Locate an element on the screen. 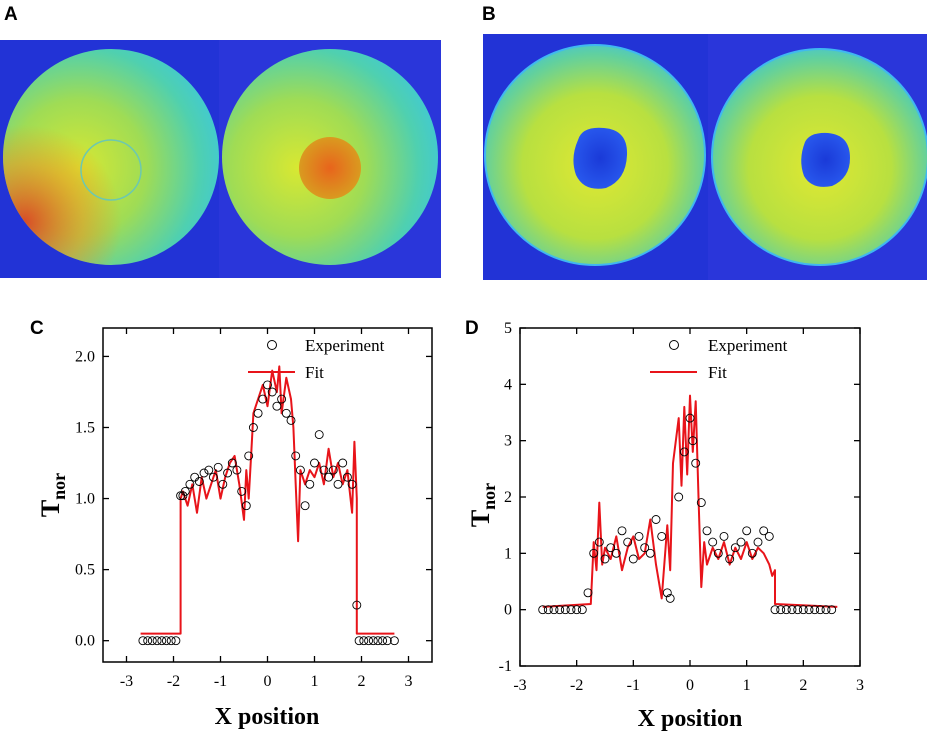  chart-d-xtick-label: 0 is located at coordinates (690, 685).